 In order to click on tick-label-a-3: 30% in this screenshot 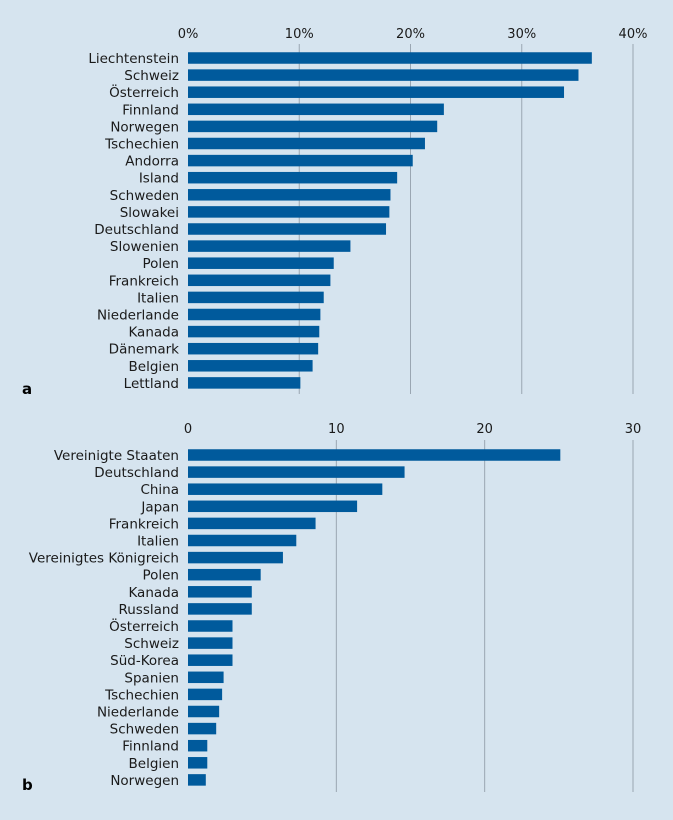, I will do `click(521, 34)`.